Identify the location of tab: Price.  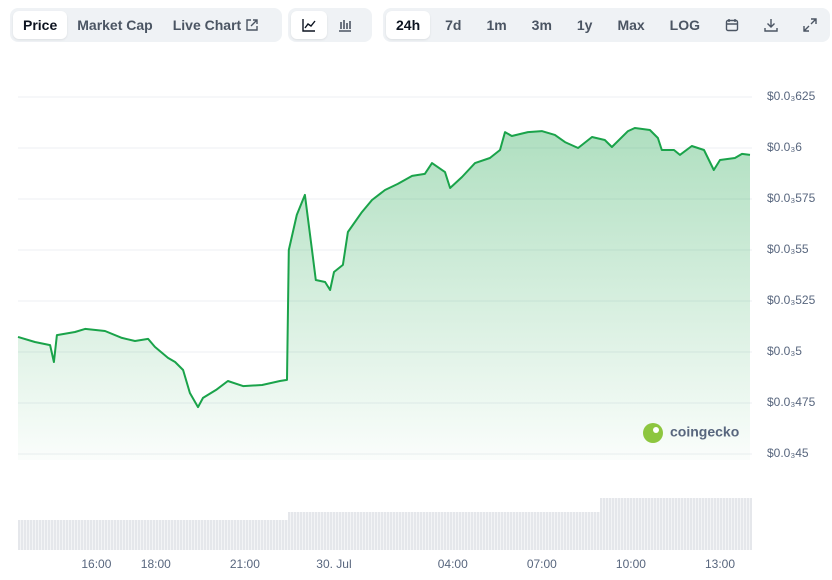
(40, 25).